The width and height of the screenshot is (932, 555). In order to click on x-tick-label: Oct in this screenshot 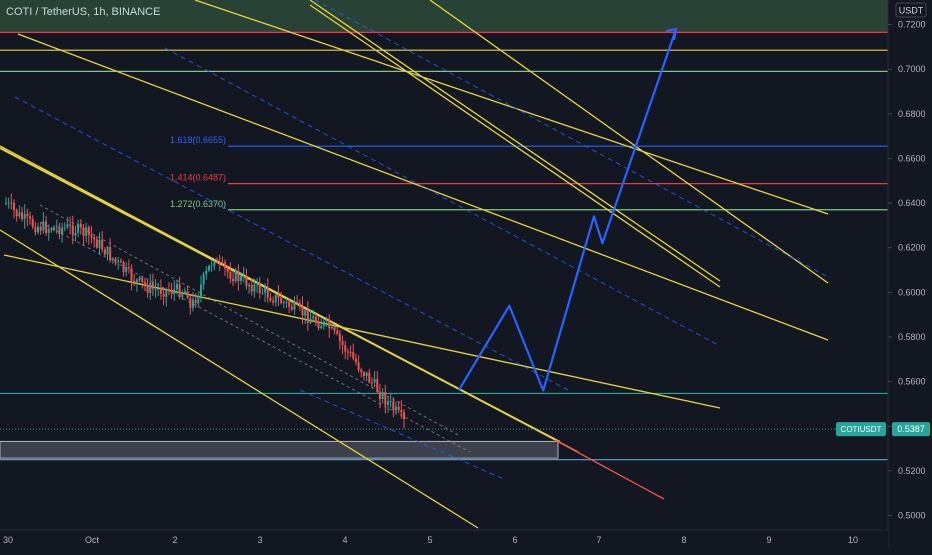, I will do `click(92, 540)`.